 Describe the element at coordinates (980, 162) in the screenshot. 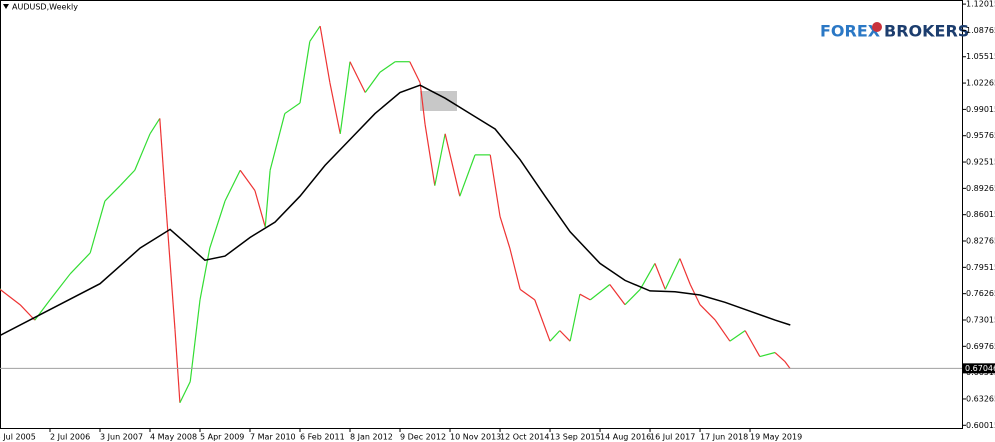

I see `y-tick-label: 0.92515` at that location.